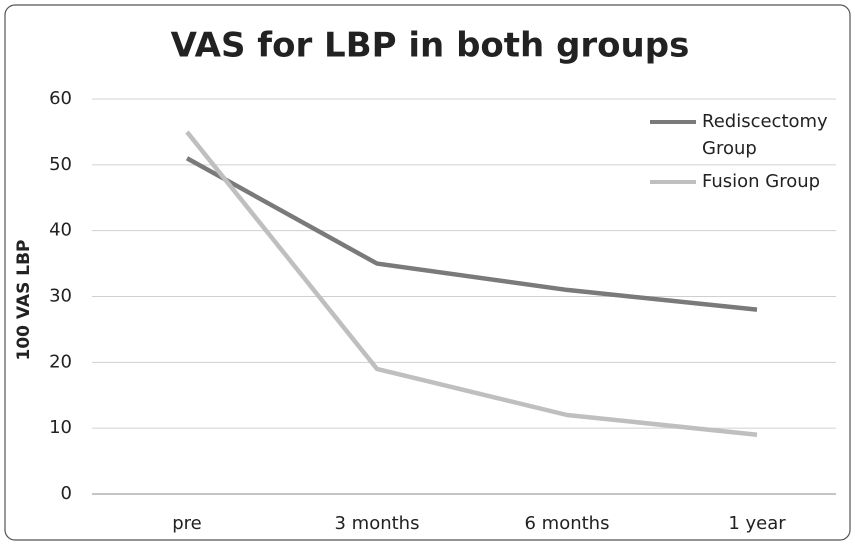 The width and height of the screenshot is (855, 544). Describe the element at coordinates (757, 523) in the screenshot. I see `x-tick-label: 1 year` at that location.